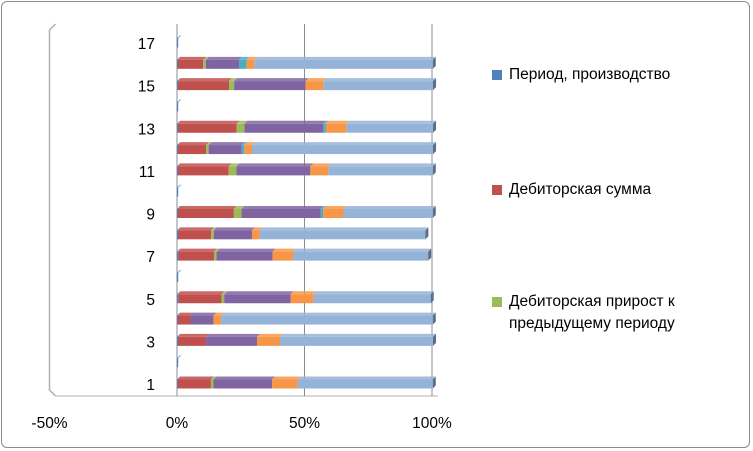 The image size is (753, 451). Describe the element at coordinates (150, 385) in the screenshot. I see `y-tick-label: 1` at that location.